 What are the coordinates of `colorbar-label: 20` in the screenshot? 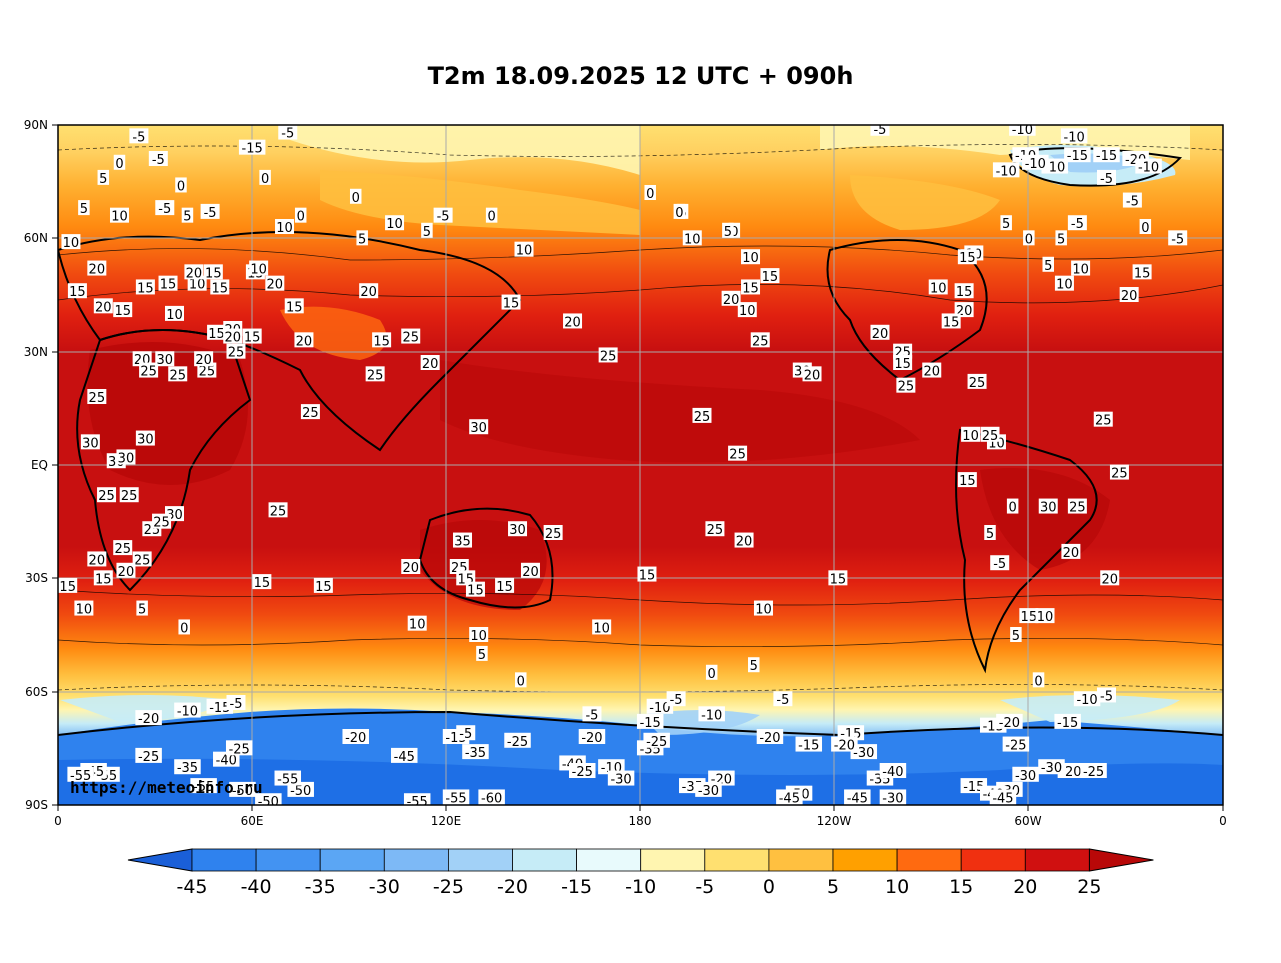 It's located at (1025, 887).